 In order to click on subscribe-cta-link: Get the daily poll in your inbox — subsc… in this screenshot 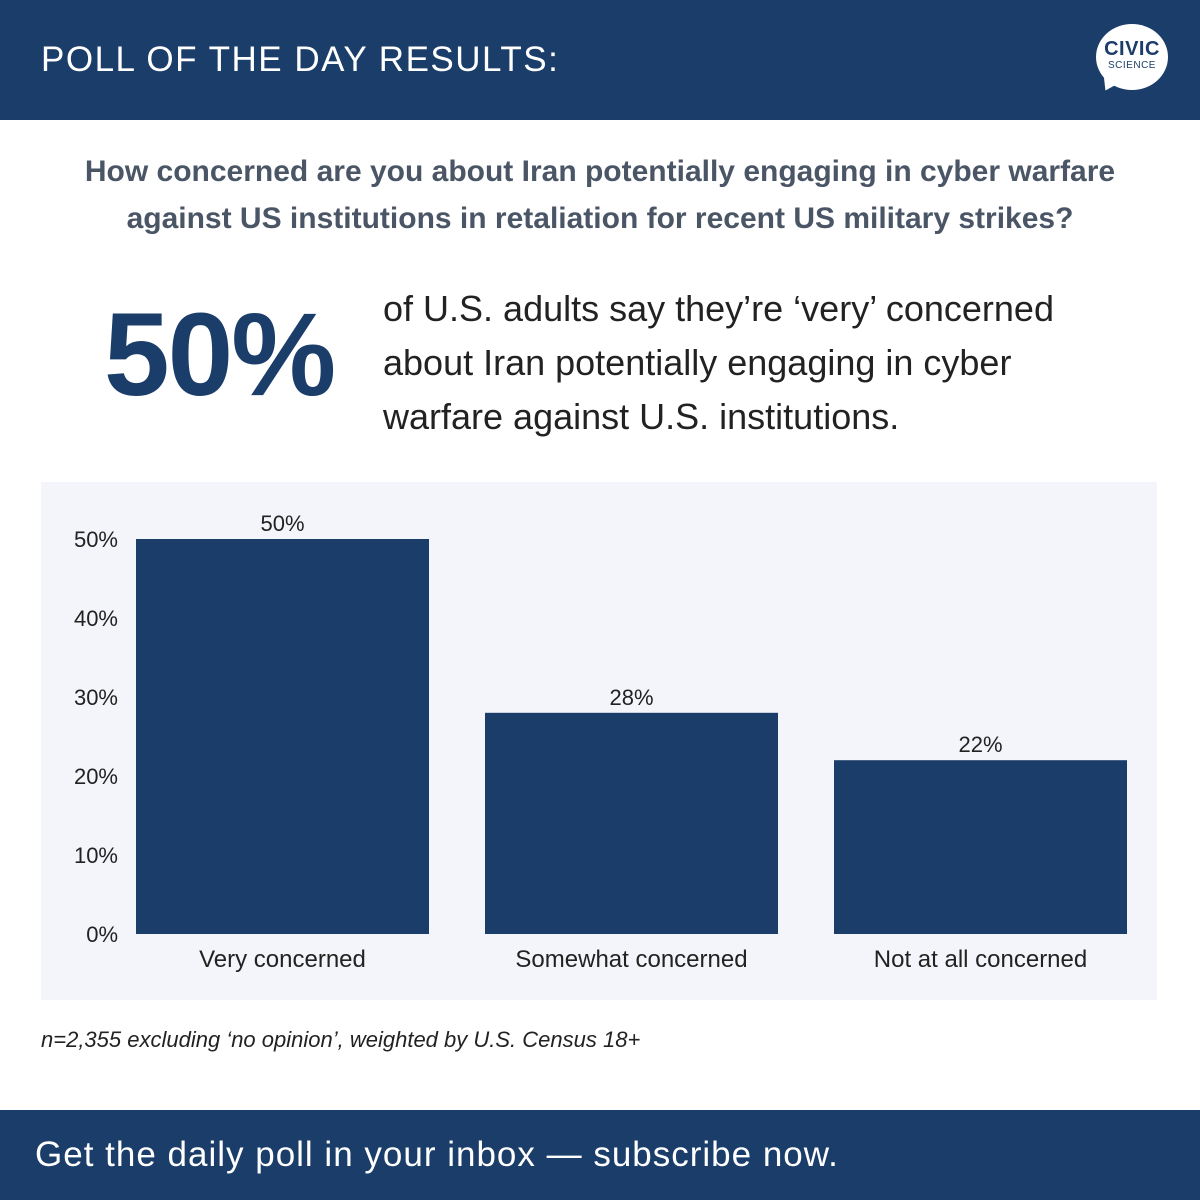, I will do `click(437, 1154)`.